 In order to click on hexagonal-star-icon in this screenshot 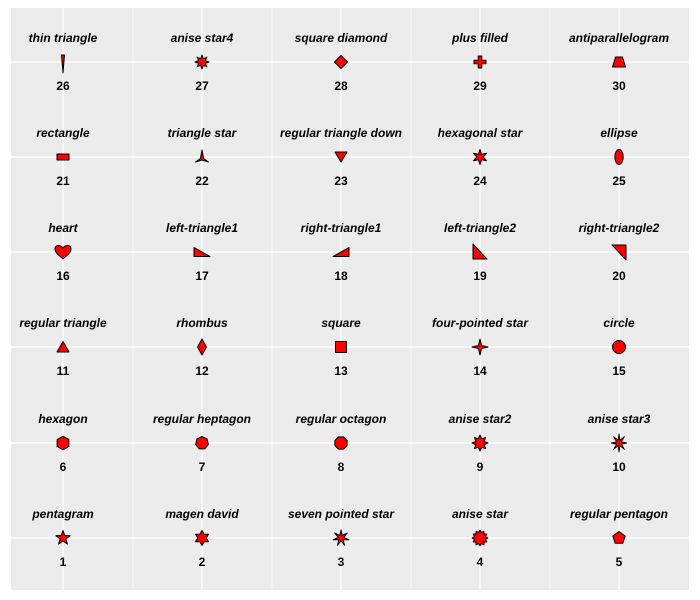, I will do `click(480, 157)`.